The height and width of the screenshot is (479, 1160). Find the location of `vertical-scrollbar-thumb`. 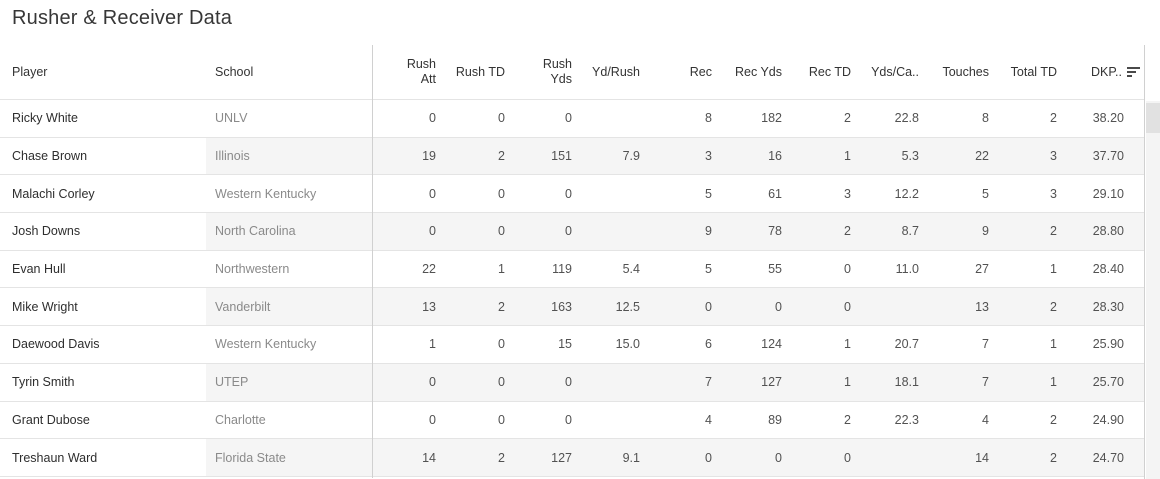

vertical-scrollbar-thumb is located at coordinates (1153, 118).